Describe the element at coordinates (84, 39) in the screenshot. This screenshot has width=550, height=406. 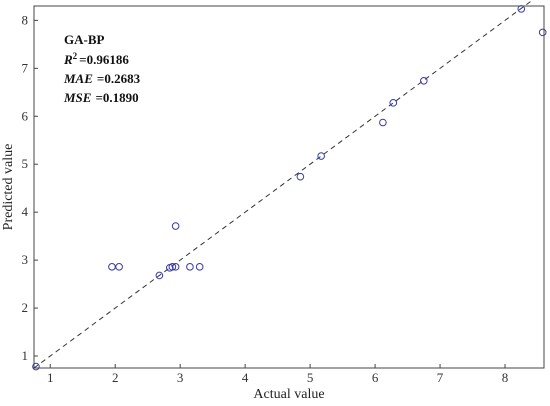
I see `annotation-model-name: GA-BP` at that location.